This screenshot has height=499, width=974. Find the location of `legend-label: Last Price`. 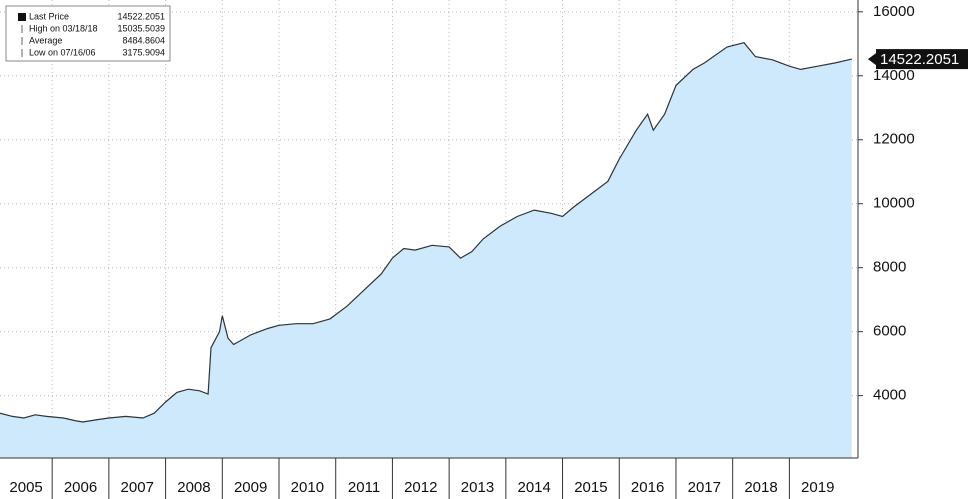

legend-label: Last Price is located at coordinates (49, 16).